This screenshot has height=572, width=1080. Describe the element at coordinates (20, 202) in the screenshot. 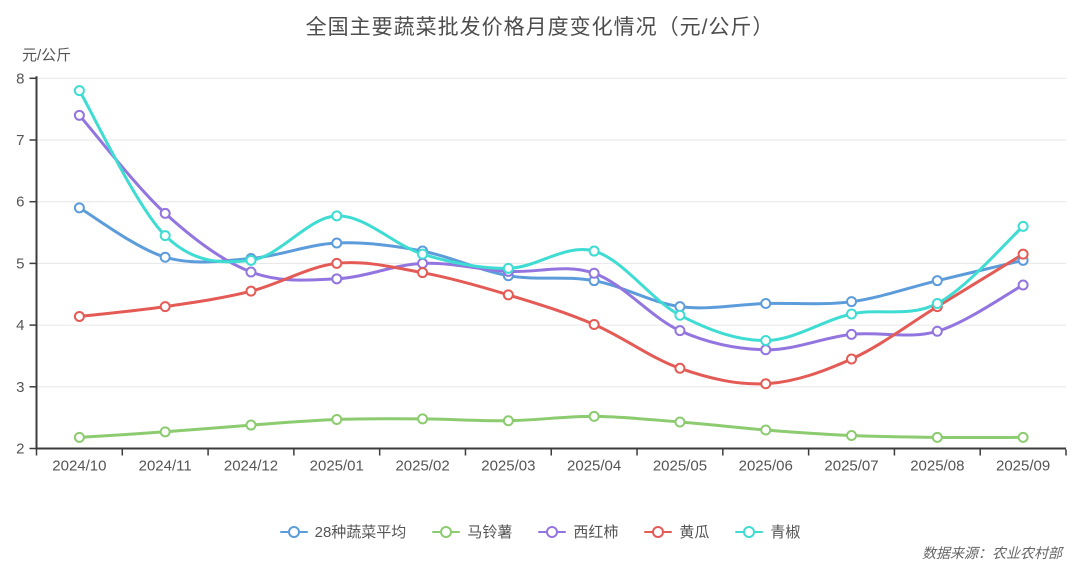

I see `y-axis-tick-label: 6` at that location.